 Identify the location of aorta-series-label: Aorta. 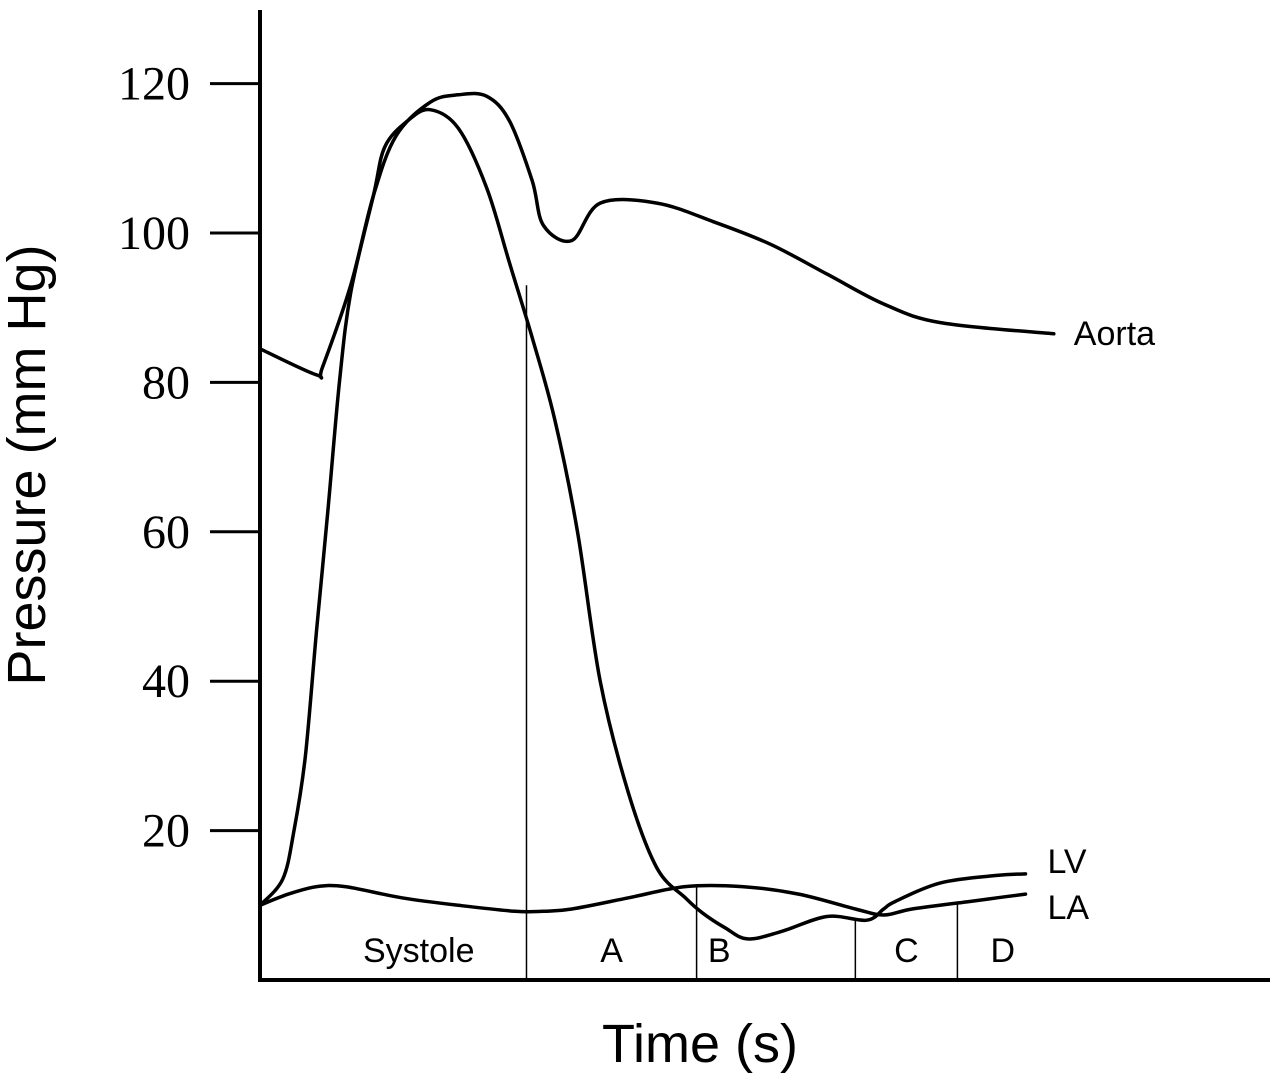
(1114, 334).